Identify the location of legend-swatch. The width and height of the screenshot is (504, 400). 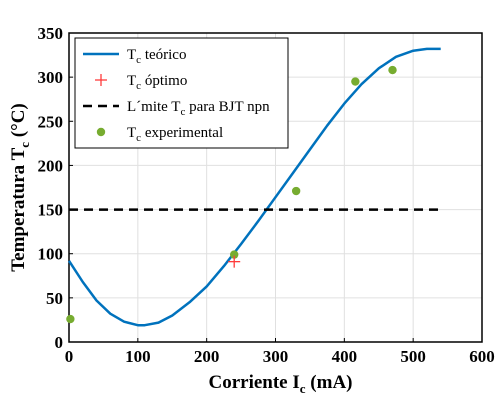
(101, 132).